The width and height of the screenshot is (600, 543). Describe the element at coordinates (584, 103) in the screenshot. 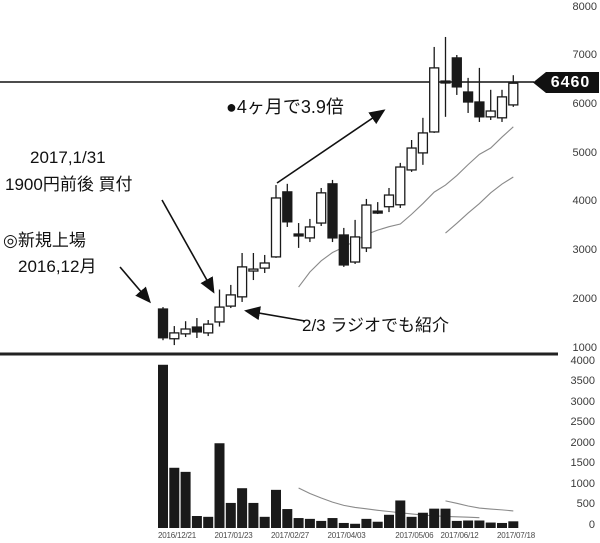

I see `price-axis-tick: 6000` at that location.